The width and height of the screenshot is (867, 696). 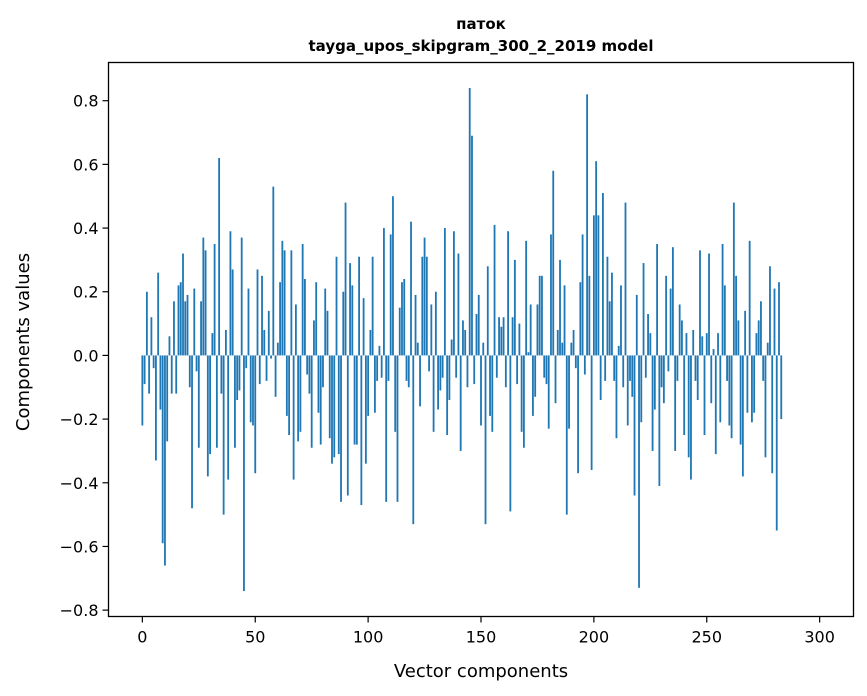 I want to click on y-tick-label: 0.6, so click(x=85, y=164).